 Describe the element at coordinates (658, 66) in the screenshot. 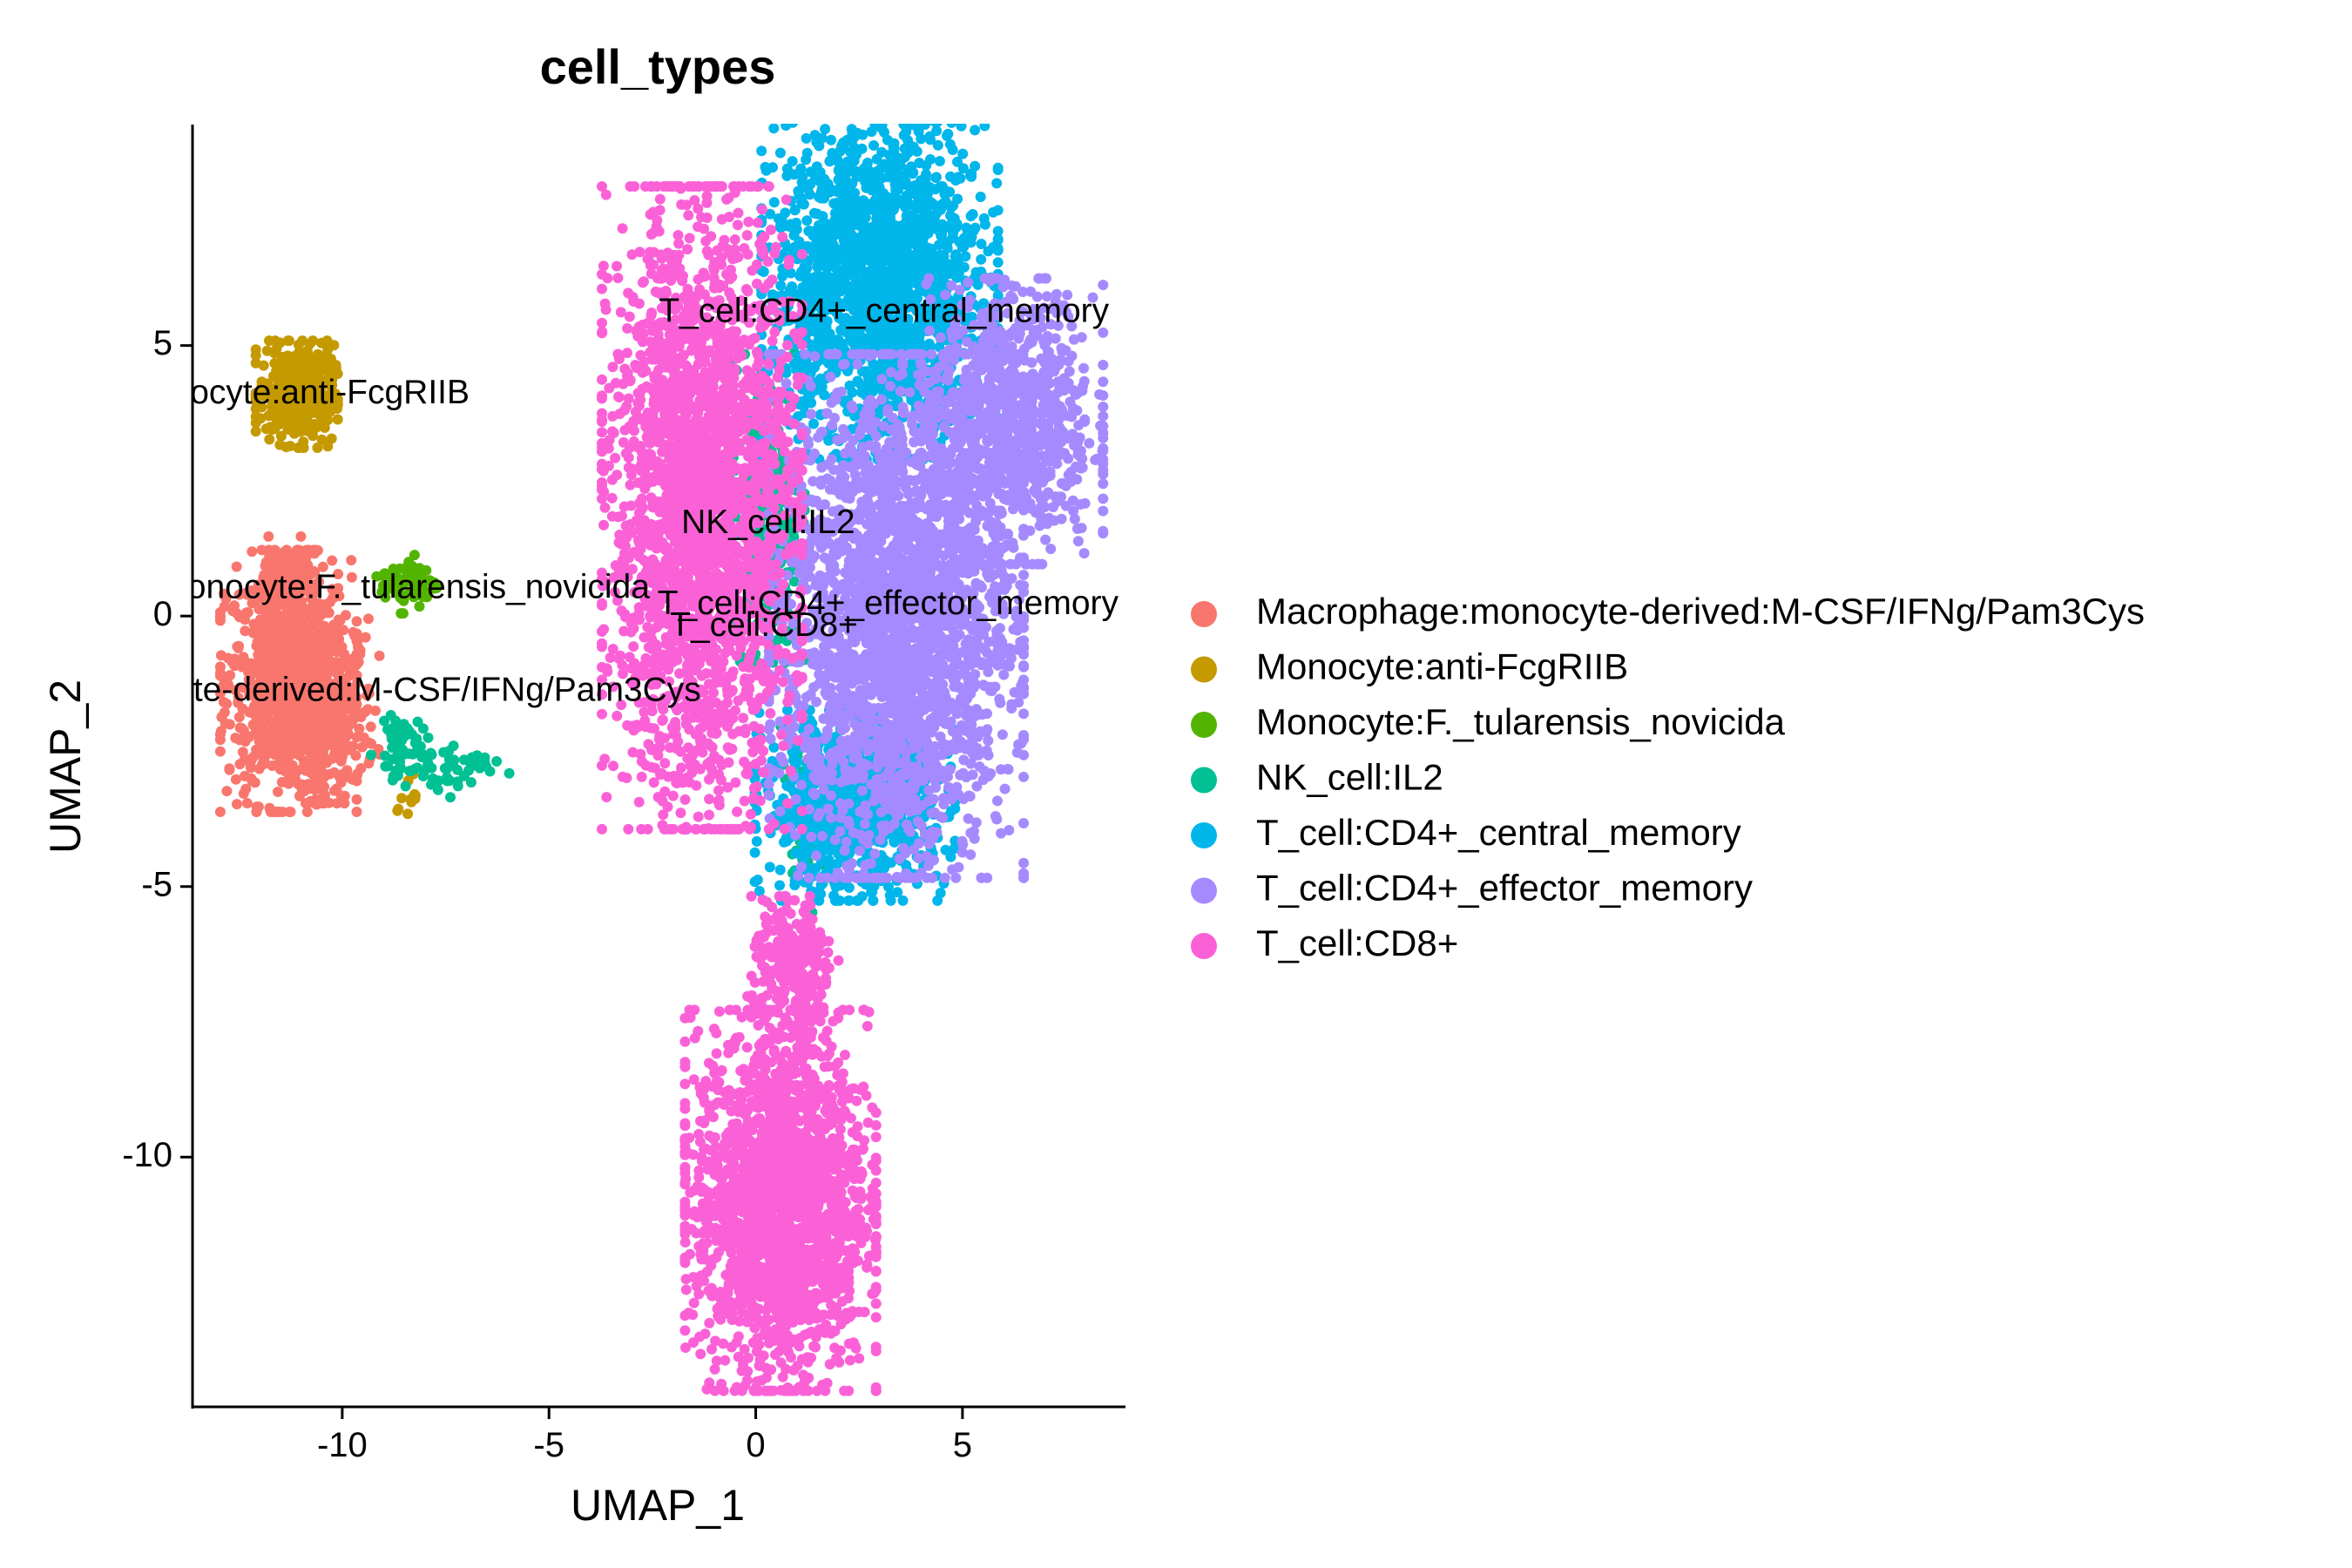

I see `chart-title: cell_types` at that location.